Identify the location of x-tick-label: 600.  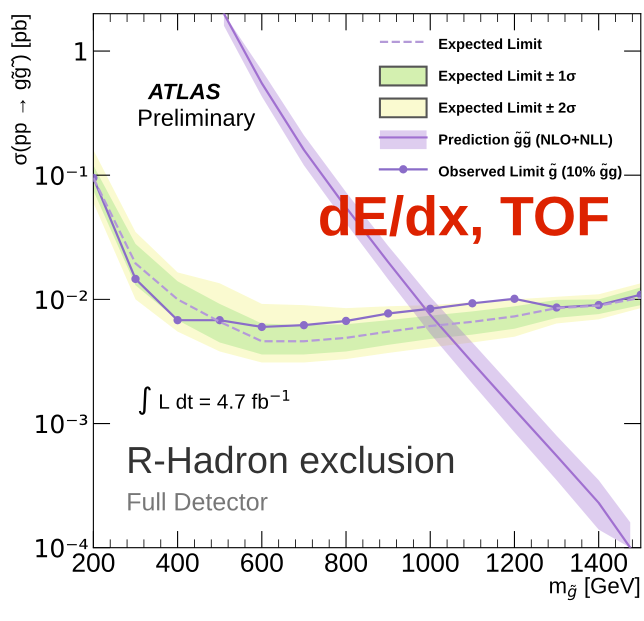
(262, 562).